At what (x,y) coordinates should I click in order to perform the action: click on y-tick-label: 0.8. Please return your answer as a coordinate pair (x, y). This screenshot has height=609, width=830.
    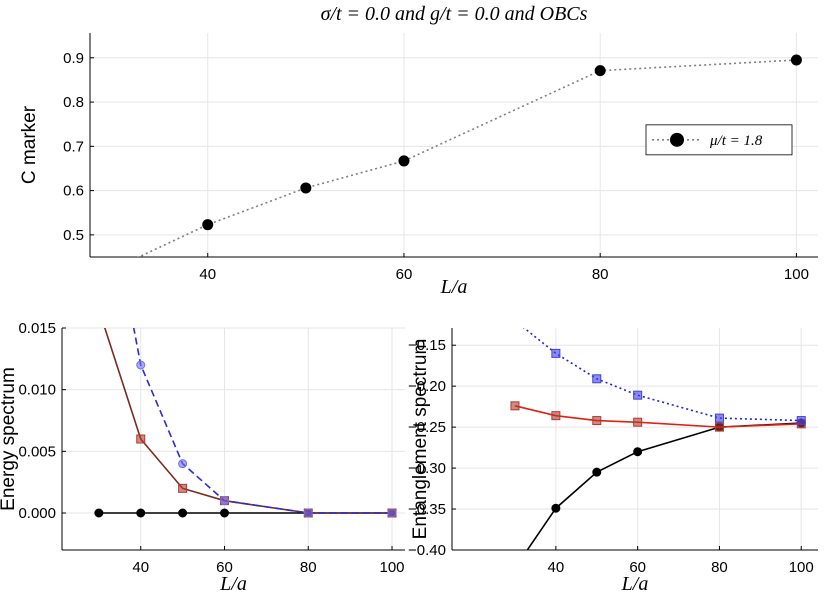
    Looking at the image, I should click on (73, 102).